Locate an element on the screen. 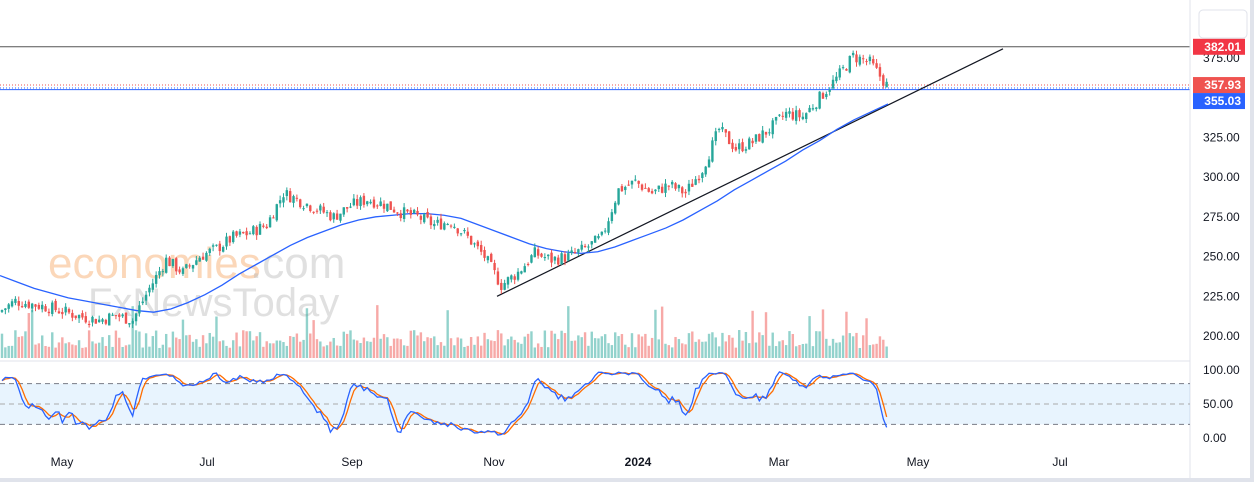 The width and height of the screenshot is (1256, 482). time-axis: May Jul Sep Nov 2024 Mar May Jul is located at coordinates (559, 462).